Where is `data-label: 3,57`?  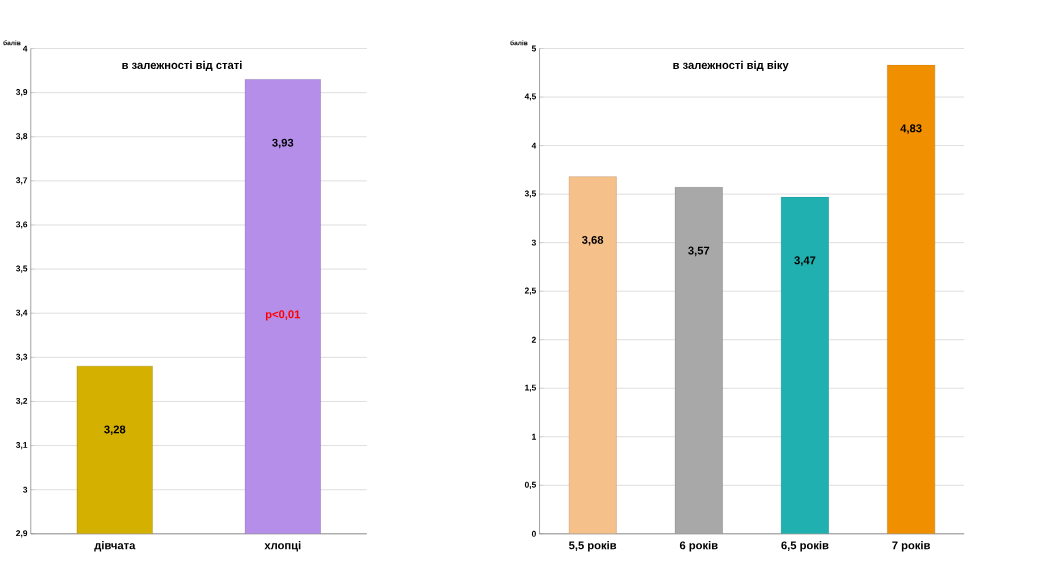 data-label: 3,57 is located at coordinates (699, 251).